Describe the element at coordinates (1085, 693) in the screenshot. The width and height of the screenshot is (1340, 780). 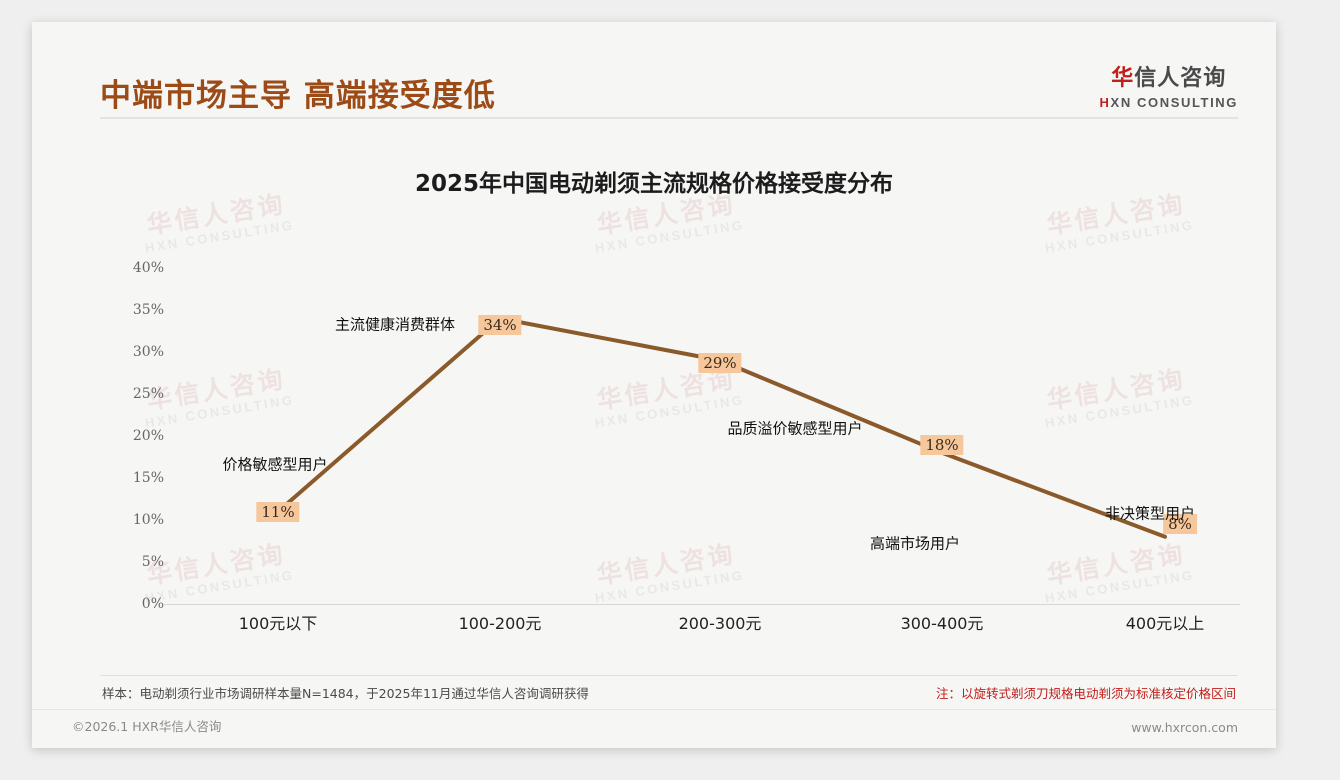
I see `remark-note: 注：以旋转式剃须刀规格电动剃须为标准核定价格区间` at that location.